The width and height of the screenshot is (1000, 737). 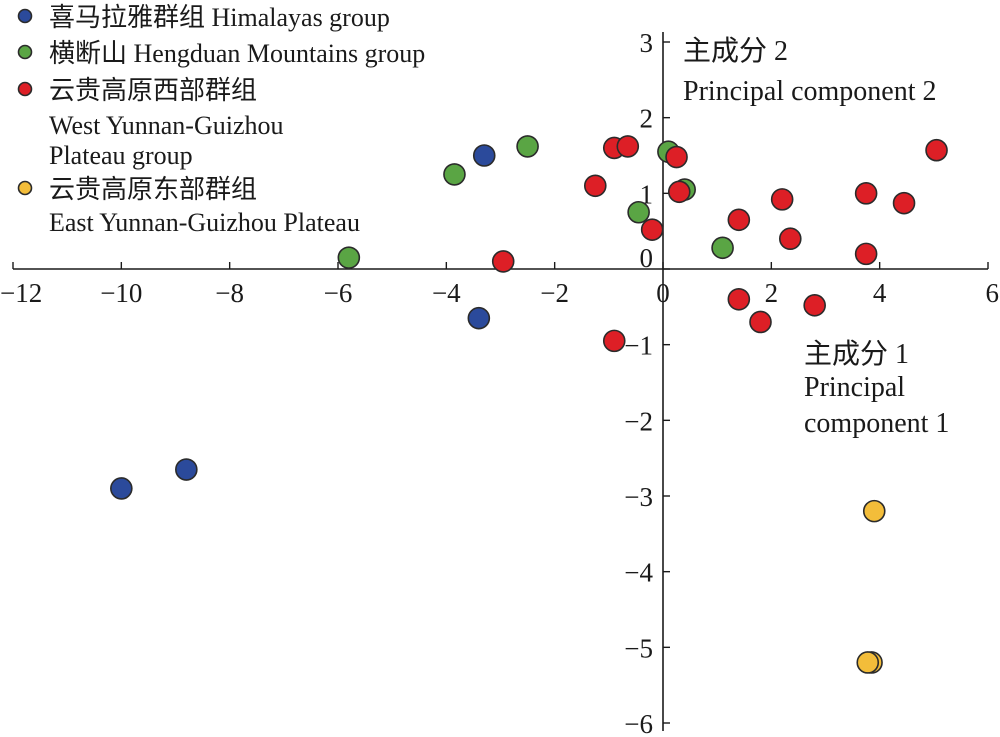 What do you see at coordinates (854, 387) in the screenshot?
I see `x-axis-title: Principal` at bounding box center [854, 387].